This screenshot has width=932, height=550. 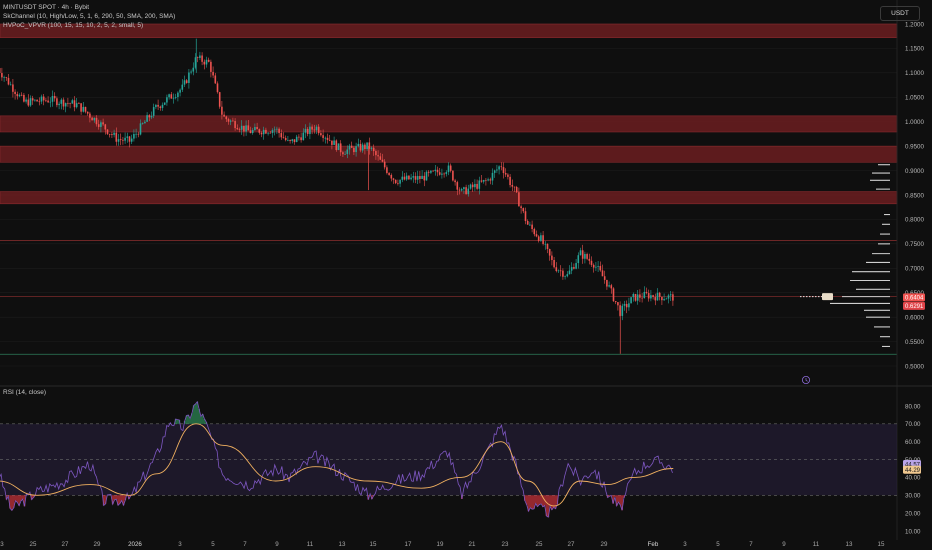 What do you see at coordinates (180, 544) in the screenshot?
I see `x-axis-tick-label: 3` at bounding box center [180, 544].